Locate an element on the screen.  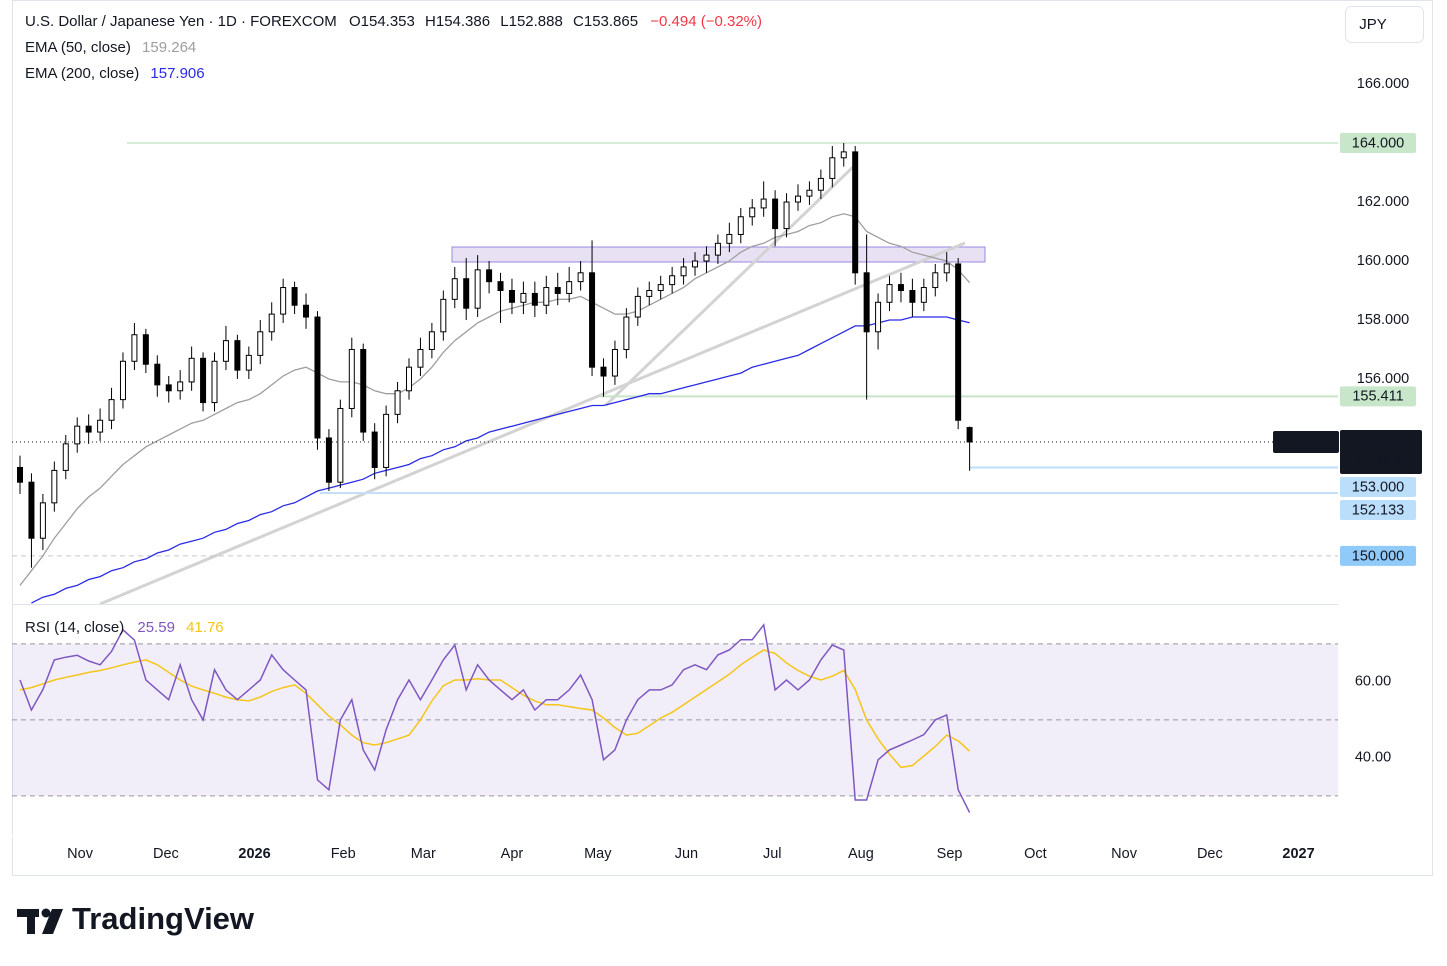
x-tick-label: Mar is located at coordinates (423, 854).